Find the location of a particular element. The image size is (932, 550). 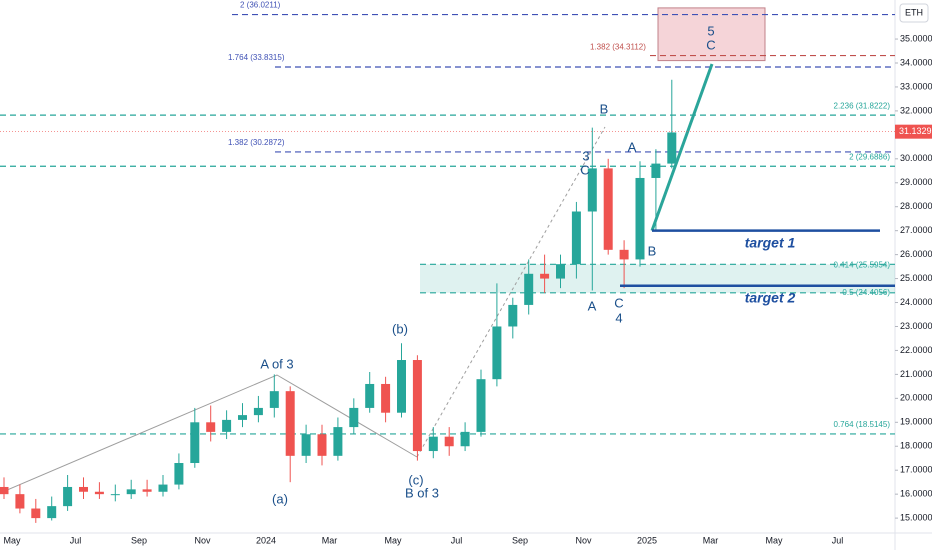

target-zone is located at coordinates (711, 34).